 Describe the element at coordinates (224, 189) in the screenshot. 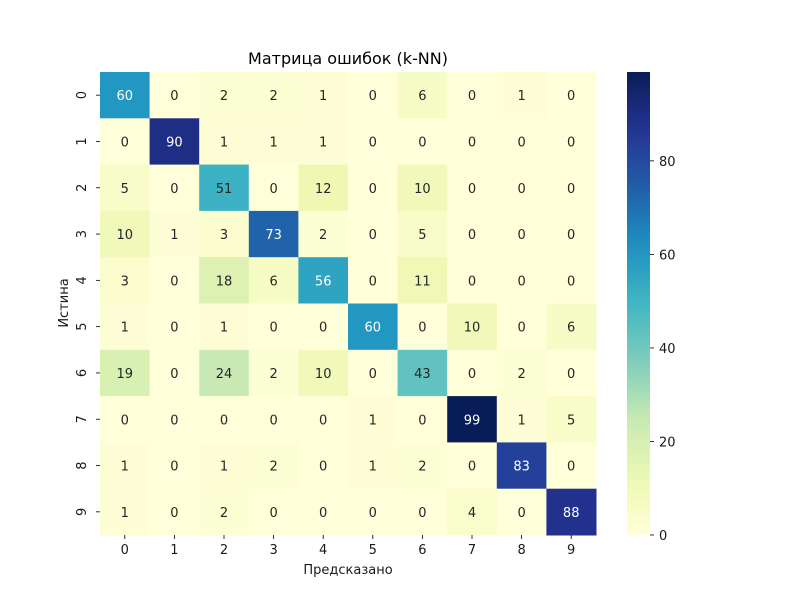

I see `cell-value-label: 51` at that location.